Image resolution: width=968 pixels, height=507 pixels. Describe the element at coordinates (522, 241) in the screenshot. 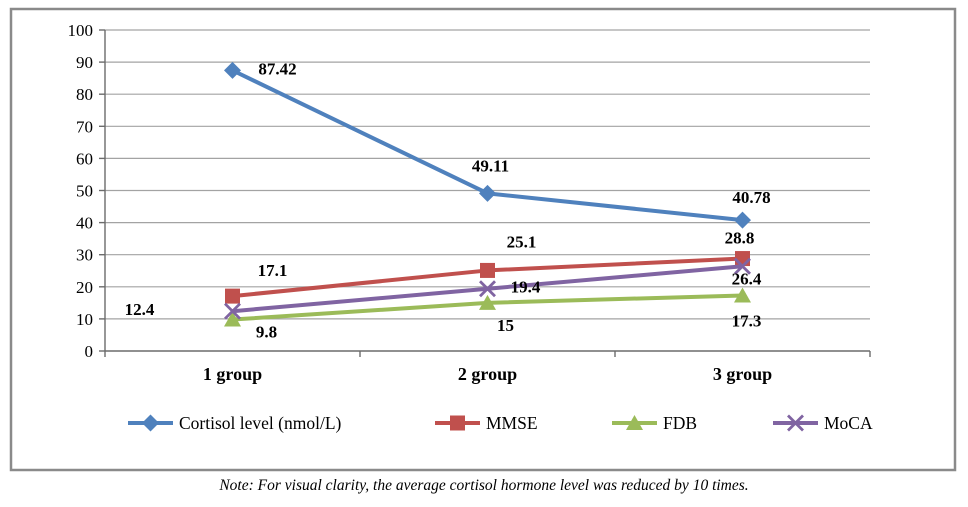

I see `data-label: 25.1` at that location.